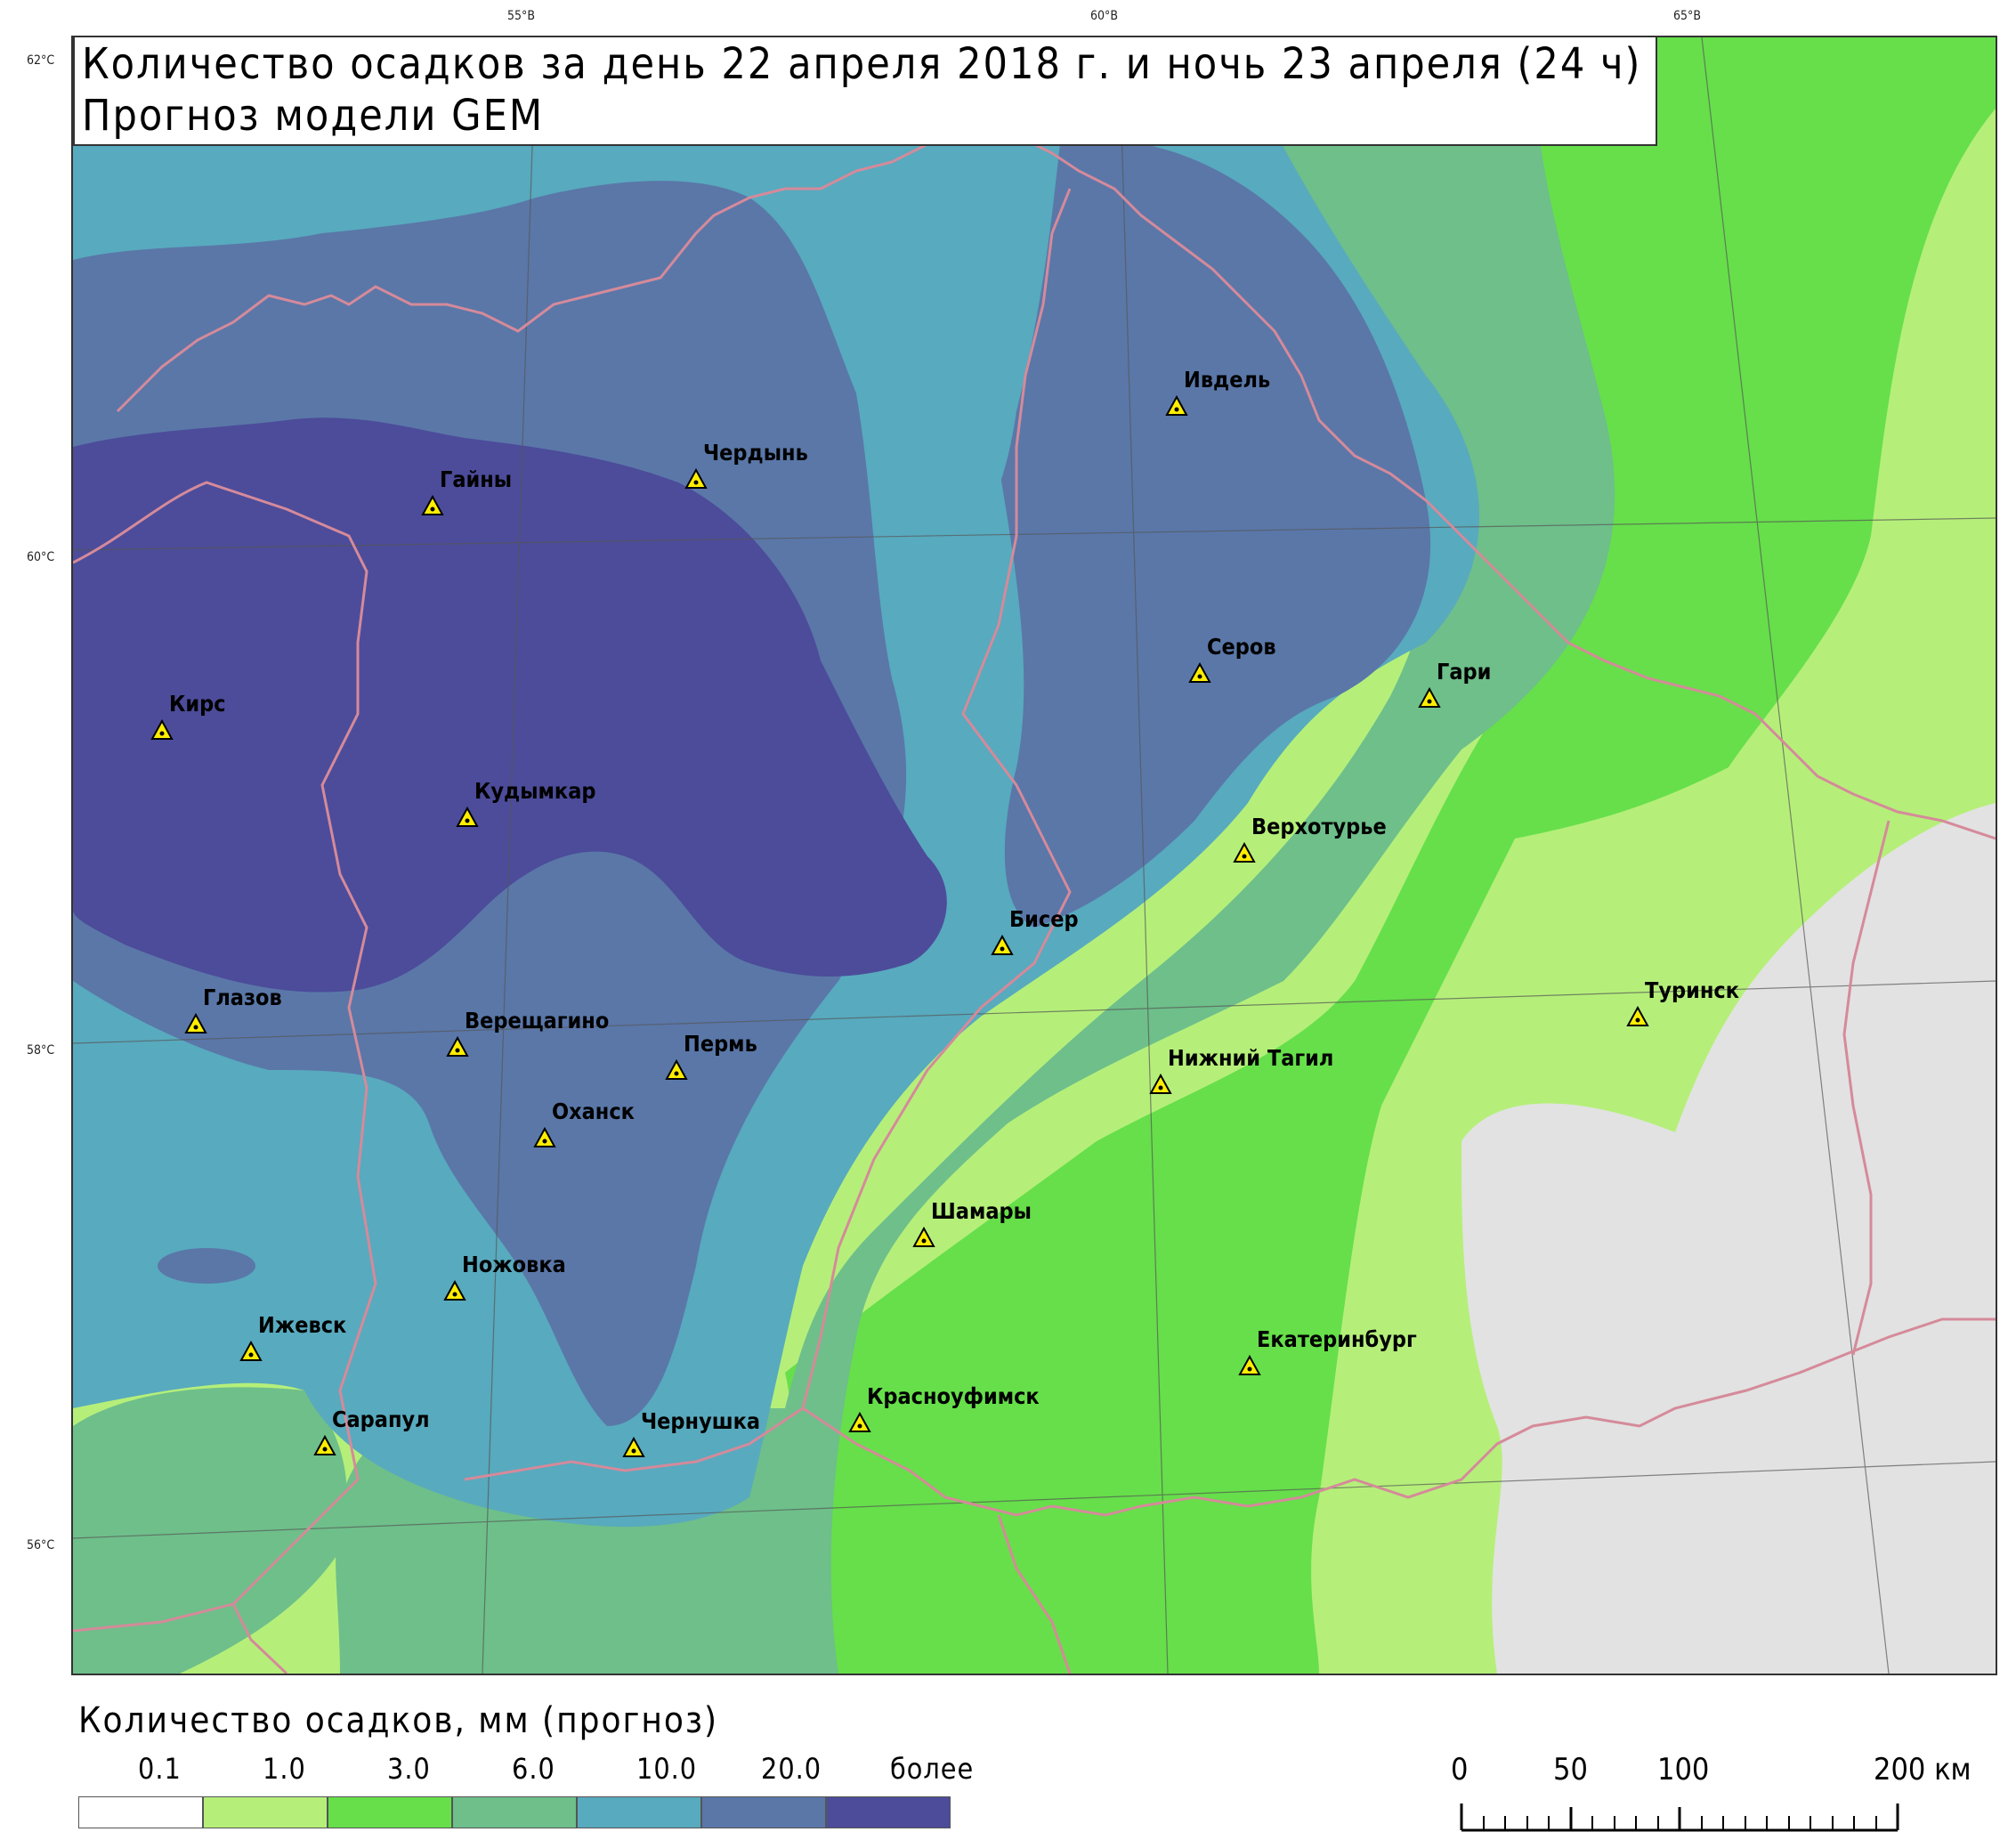 This screenshot has height=1840, width=2016. I want to click on zone-20mm-plus-east, so click(1211, 533).